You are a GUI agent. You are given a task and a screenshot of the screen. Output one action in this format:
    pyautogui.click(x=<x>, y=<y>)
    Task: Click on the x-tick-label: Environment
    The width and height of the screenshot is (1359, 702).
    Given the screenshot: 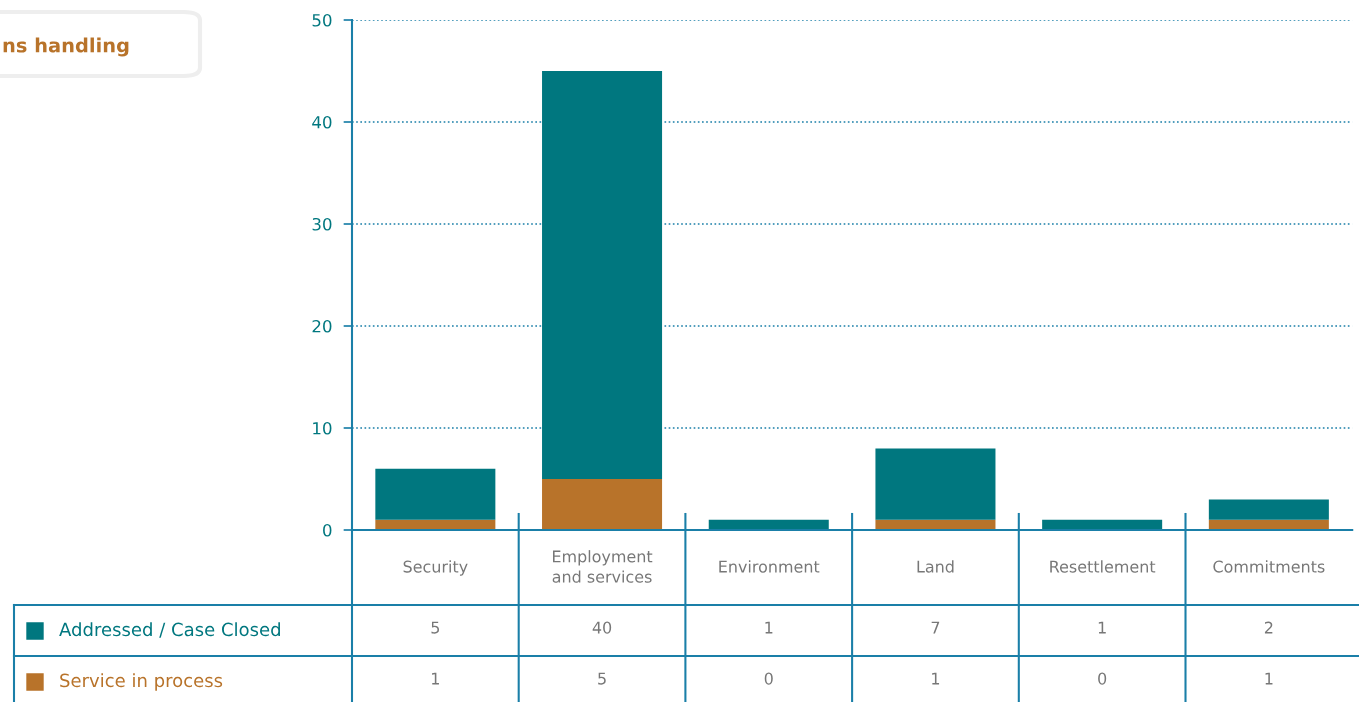 What is the action you would take?
    pyautogui.click(x=769, y=566)
    